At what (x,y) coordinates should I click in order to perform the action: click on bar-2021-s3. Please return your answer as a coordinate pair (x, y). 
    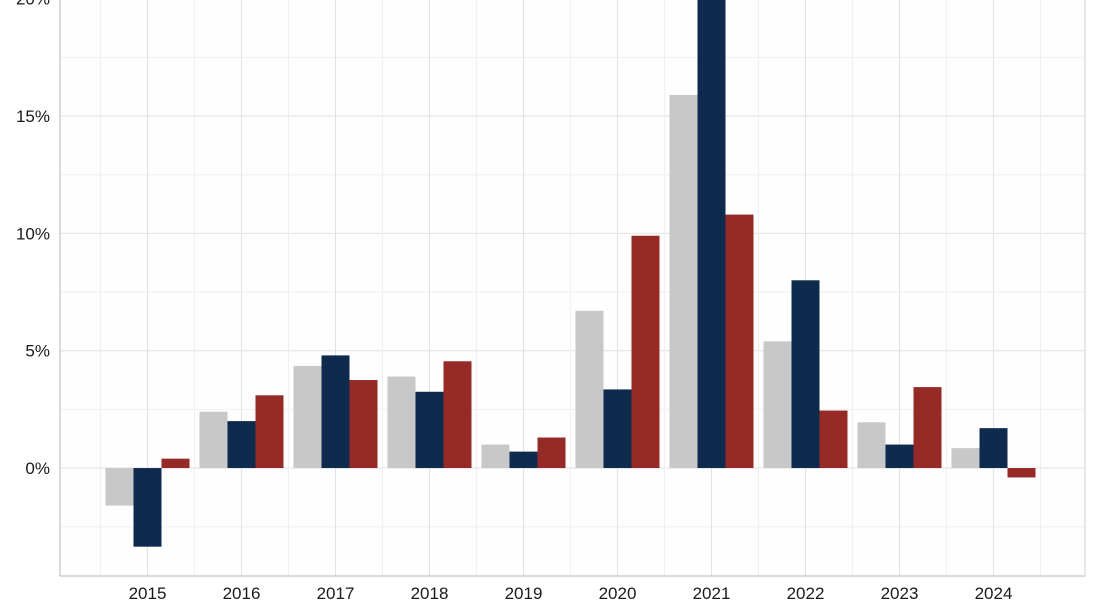
    Looking at the image, I should click on (739, 341).